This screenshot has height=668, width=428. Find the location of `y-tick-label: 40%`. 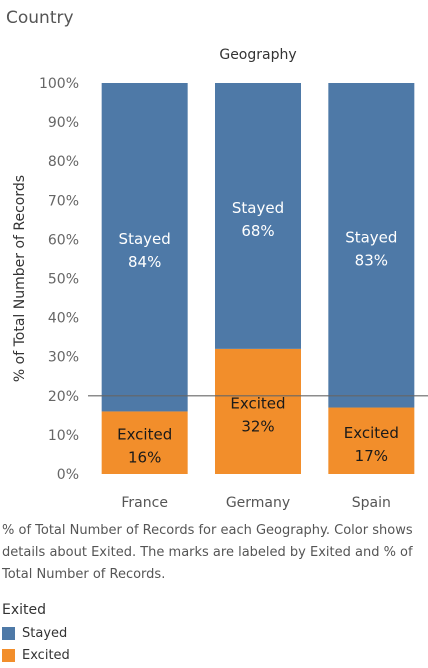

y-tick-label: 40% is located at coordinates (63, 319).